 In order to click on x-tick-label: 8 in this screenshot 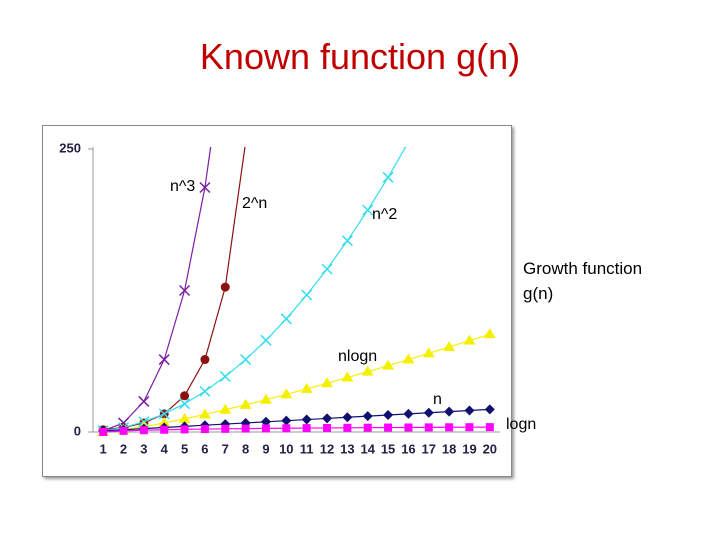, I will do `click(245, 448)`.